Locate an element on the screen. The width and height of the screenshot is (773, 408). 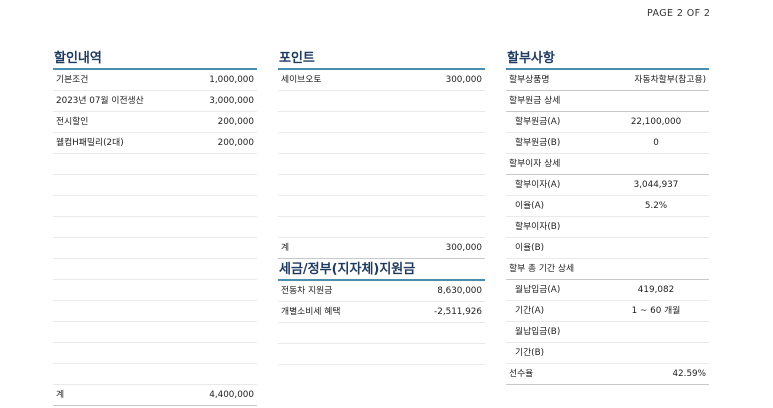
installment-row-value: 3,044,937 is located at coordinates (656, 185).